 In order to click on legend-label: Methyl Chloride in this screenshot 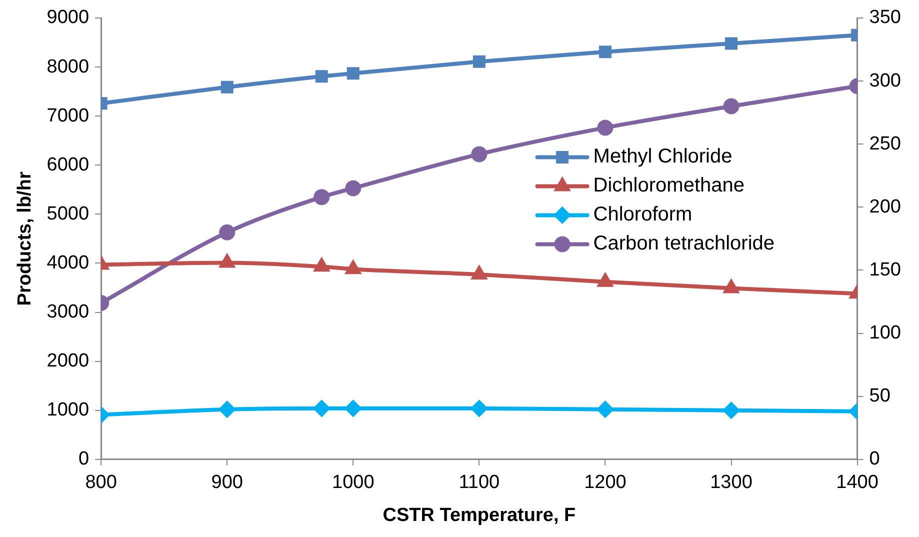, I will do `click(662, 157)`.